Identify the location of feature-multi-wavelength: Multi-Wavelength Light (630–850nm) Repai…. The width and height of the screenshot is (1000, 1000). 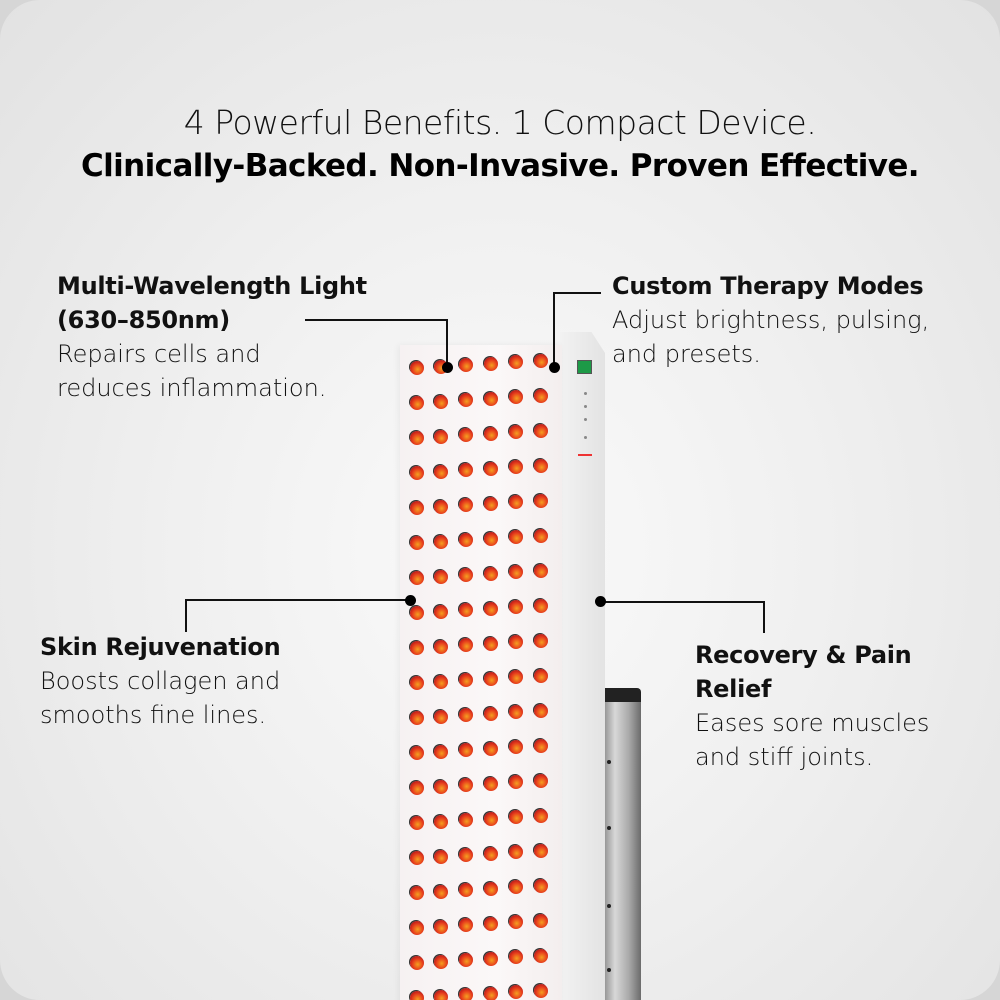
(222, 337).